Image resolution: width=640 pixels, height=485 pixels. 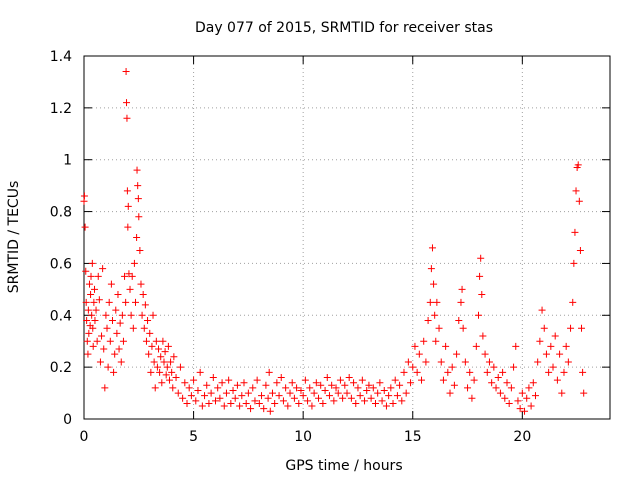 What do you see at coordinates (522, 437) in the screenshot?
I see `x-tick-label: 20` at bounding box center [522, 437].